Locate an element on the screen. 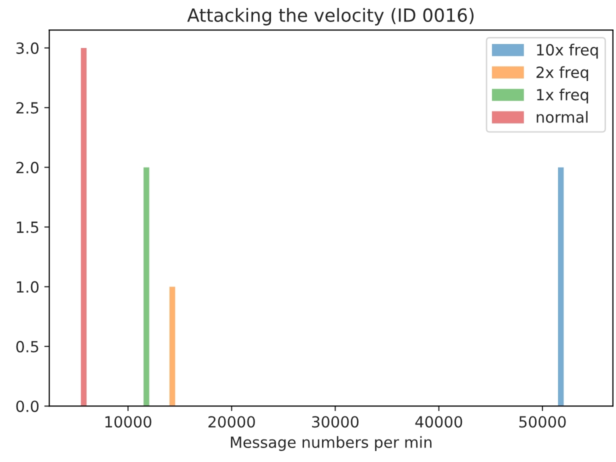 Image resolution: width=616 pixels, height=462 pixels. y-tick-label: 0.5 is located at coordinates (27, 346).